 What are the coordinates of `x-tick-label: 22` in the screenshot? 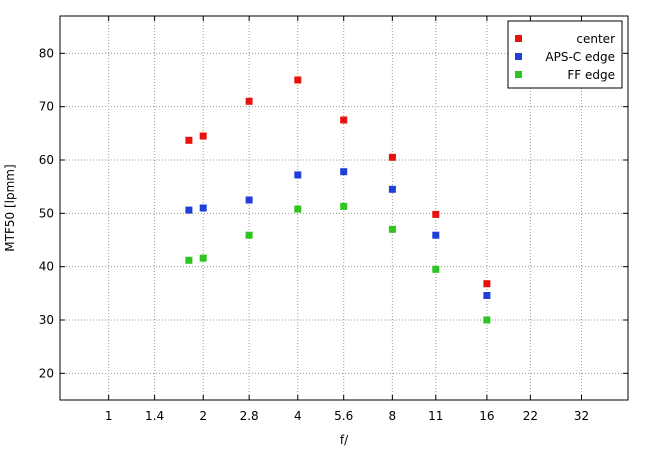 It's located at (530, 416).